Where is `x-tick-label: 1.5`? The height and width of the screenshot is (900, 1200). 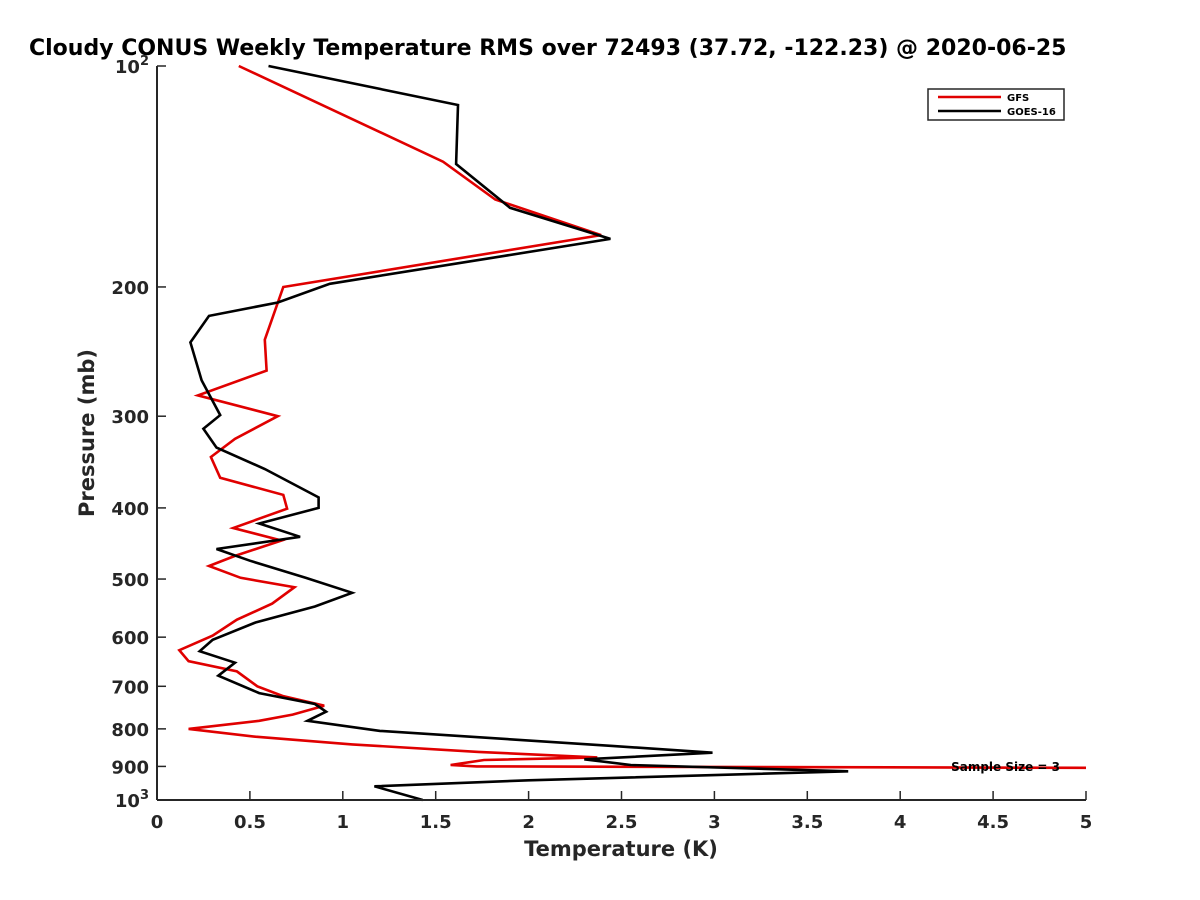
x-tick-label: 1.5 is located at coordinates (436, 822).